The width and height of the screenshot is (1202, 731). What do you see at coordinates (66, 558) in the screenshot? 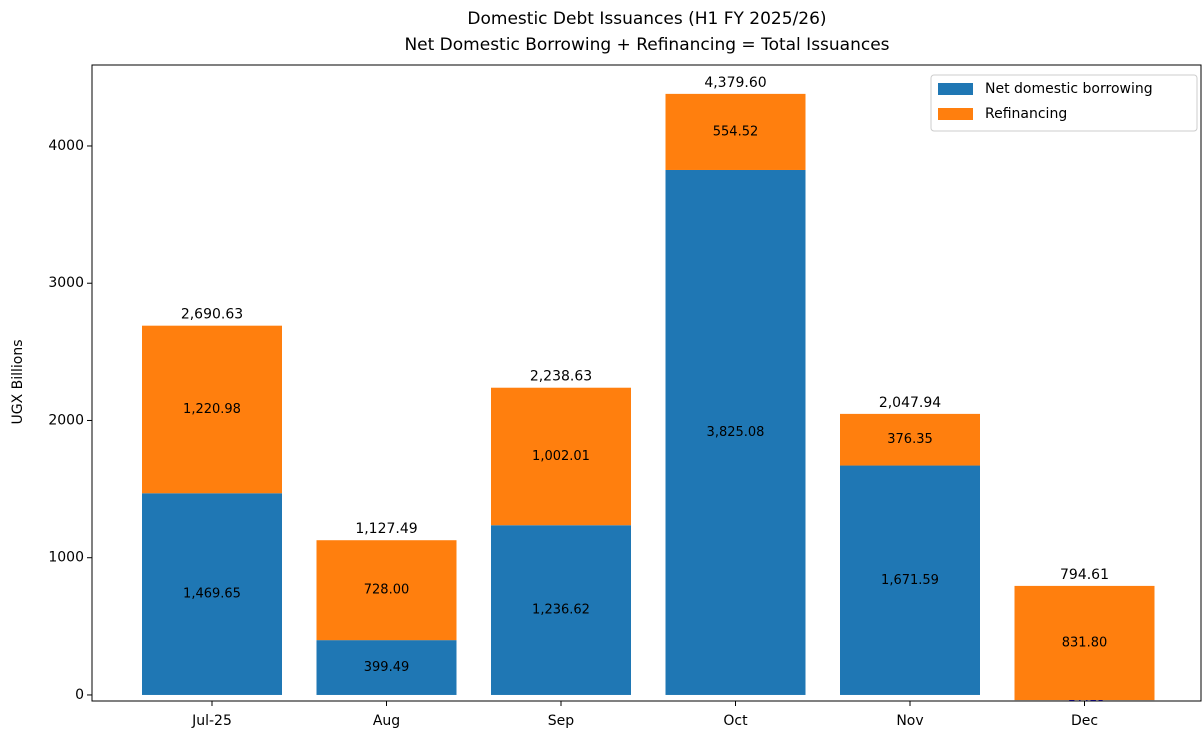
I see `y-tick-label: 1000` at bounding box center [66, 558].